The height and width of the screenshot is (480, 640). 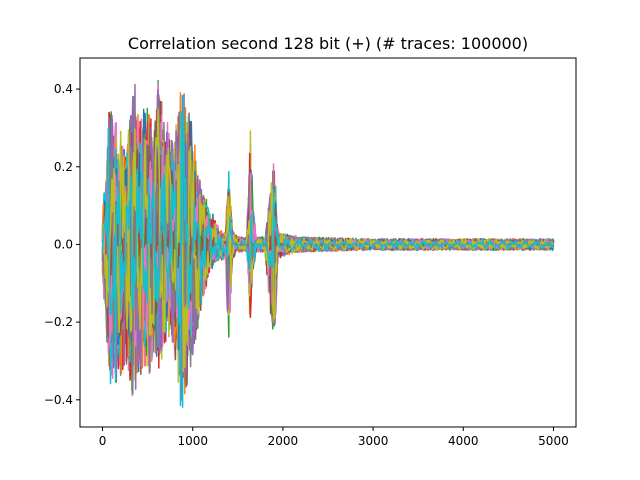 I want to click on y-tick-label: 0.2, so click(x=63, y=167).